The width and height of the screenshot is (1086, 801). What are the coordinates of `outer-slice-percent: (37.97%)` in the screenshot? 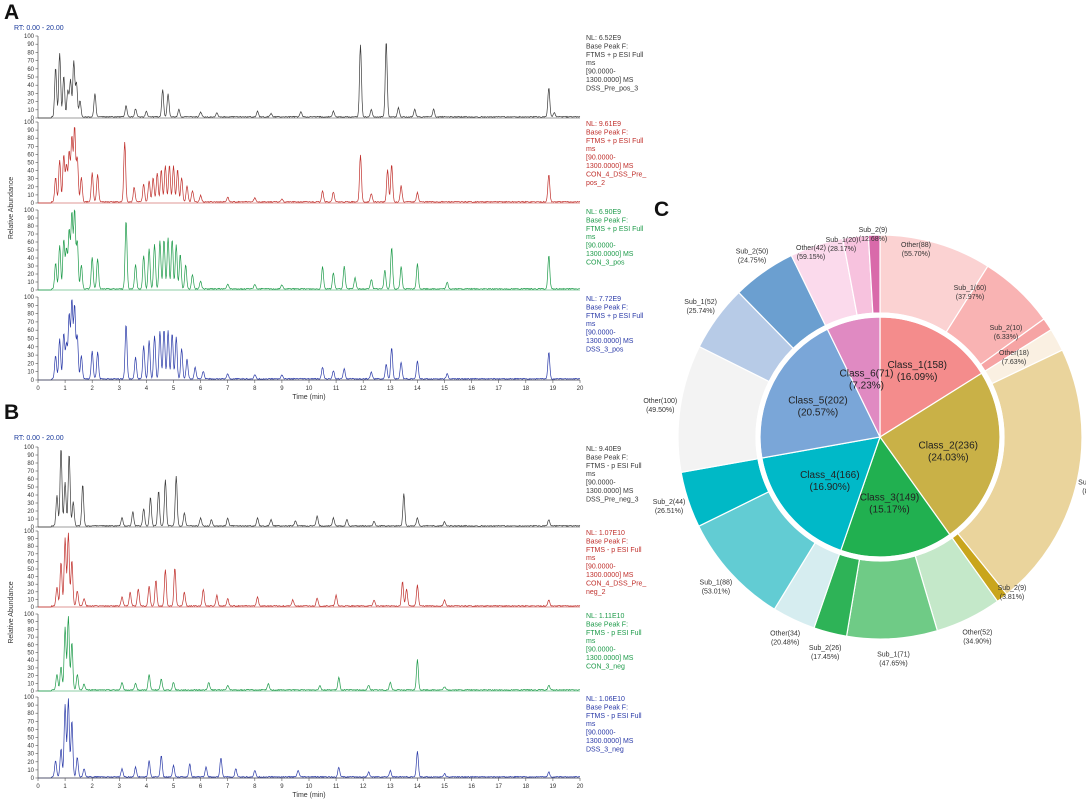 It's located at (970, 297).